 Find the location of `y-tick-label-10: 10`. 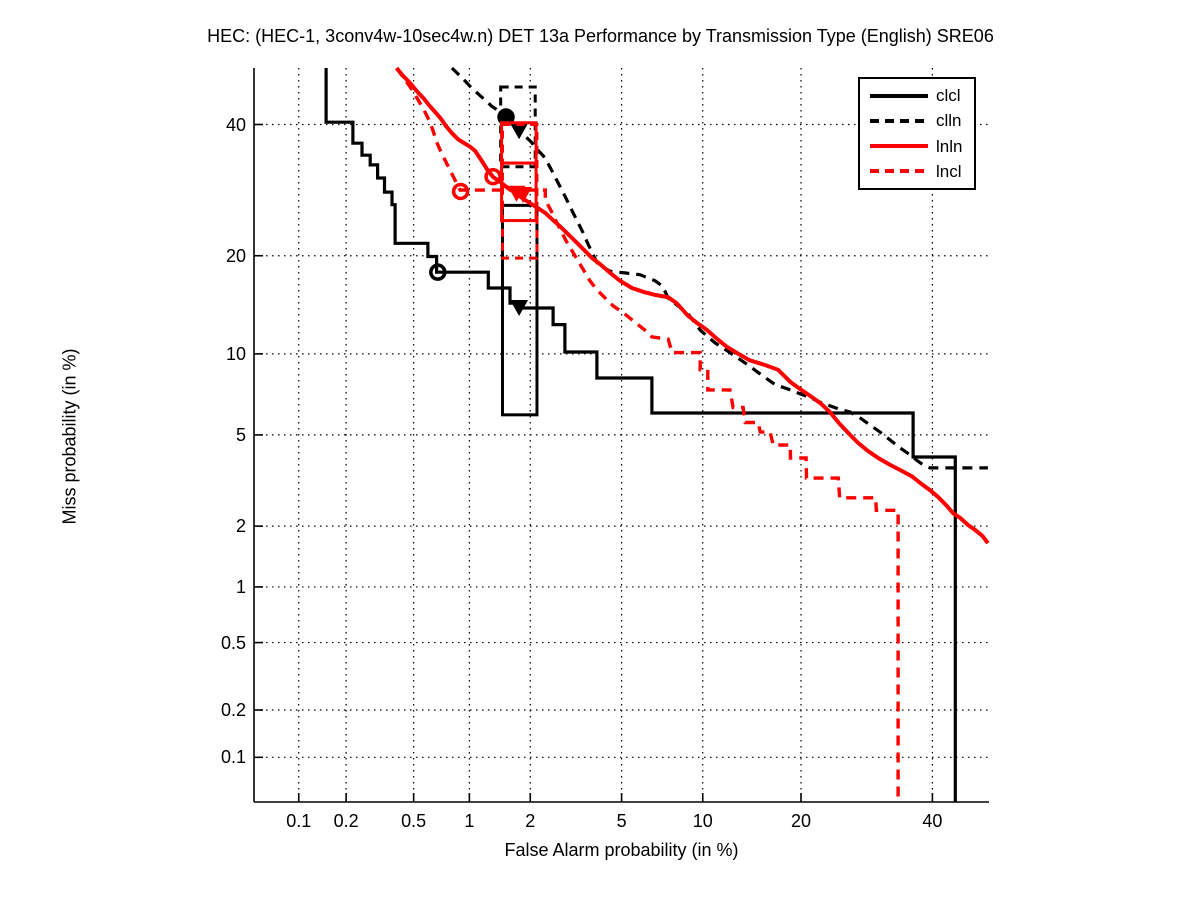

y-tick-label-10: 10 is located at coordinates (235, 353).